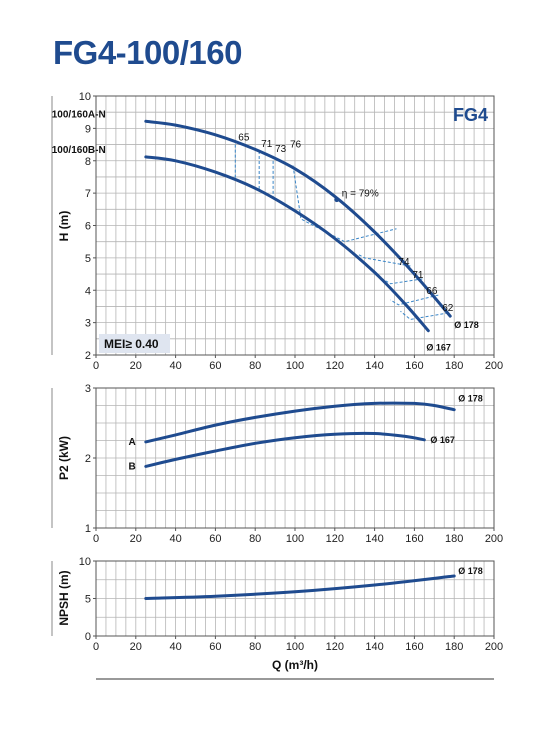 The image size is (558, 731). Describe the element at coordinates (281, 149) in the screenshot. I see `efficiency-label: 73` at that location.